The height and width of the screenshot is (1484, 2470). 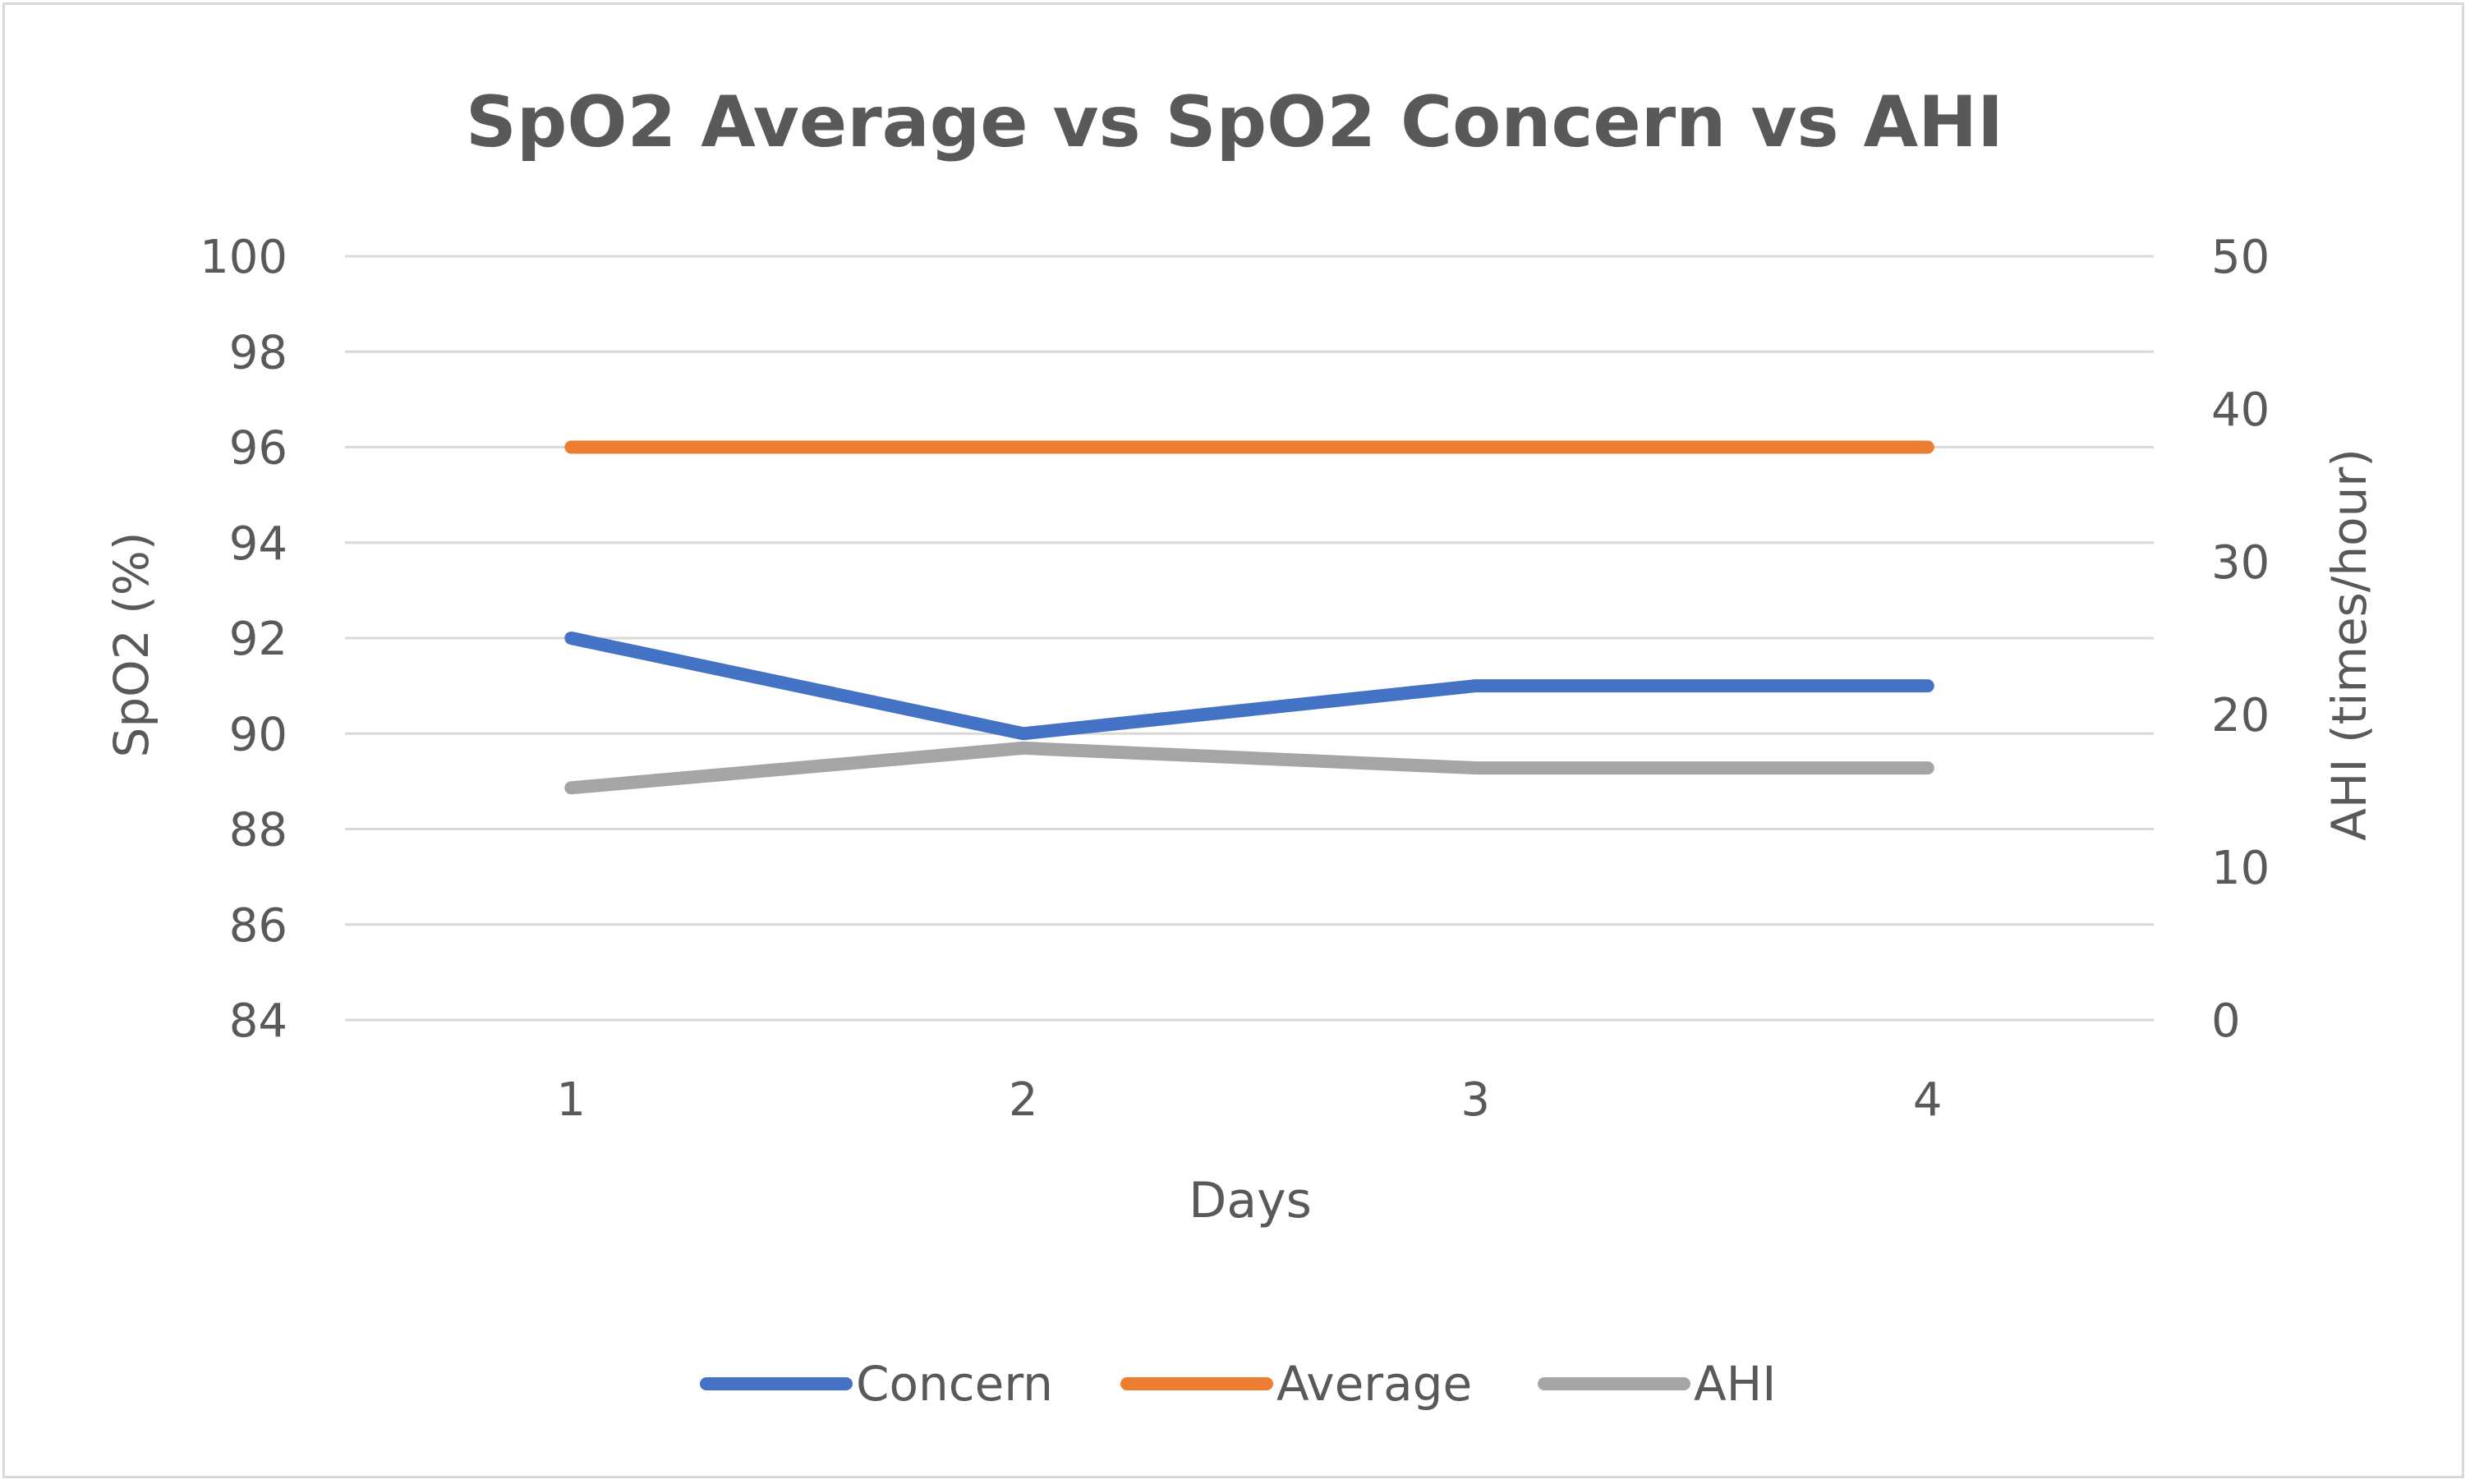 I want to click on x-axis-ticks: 1 2 3 4, so click(x=1249, y=1100).